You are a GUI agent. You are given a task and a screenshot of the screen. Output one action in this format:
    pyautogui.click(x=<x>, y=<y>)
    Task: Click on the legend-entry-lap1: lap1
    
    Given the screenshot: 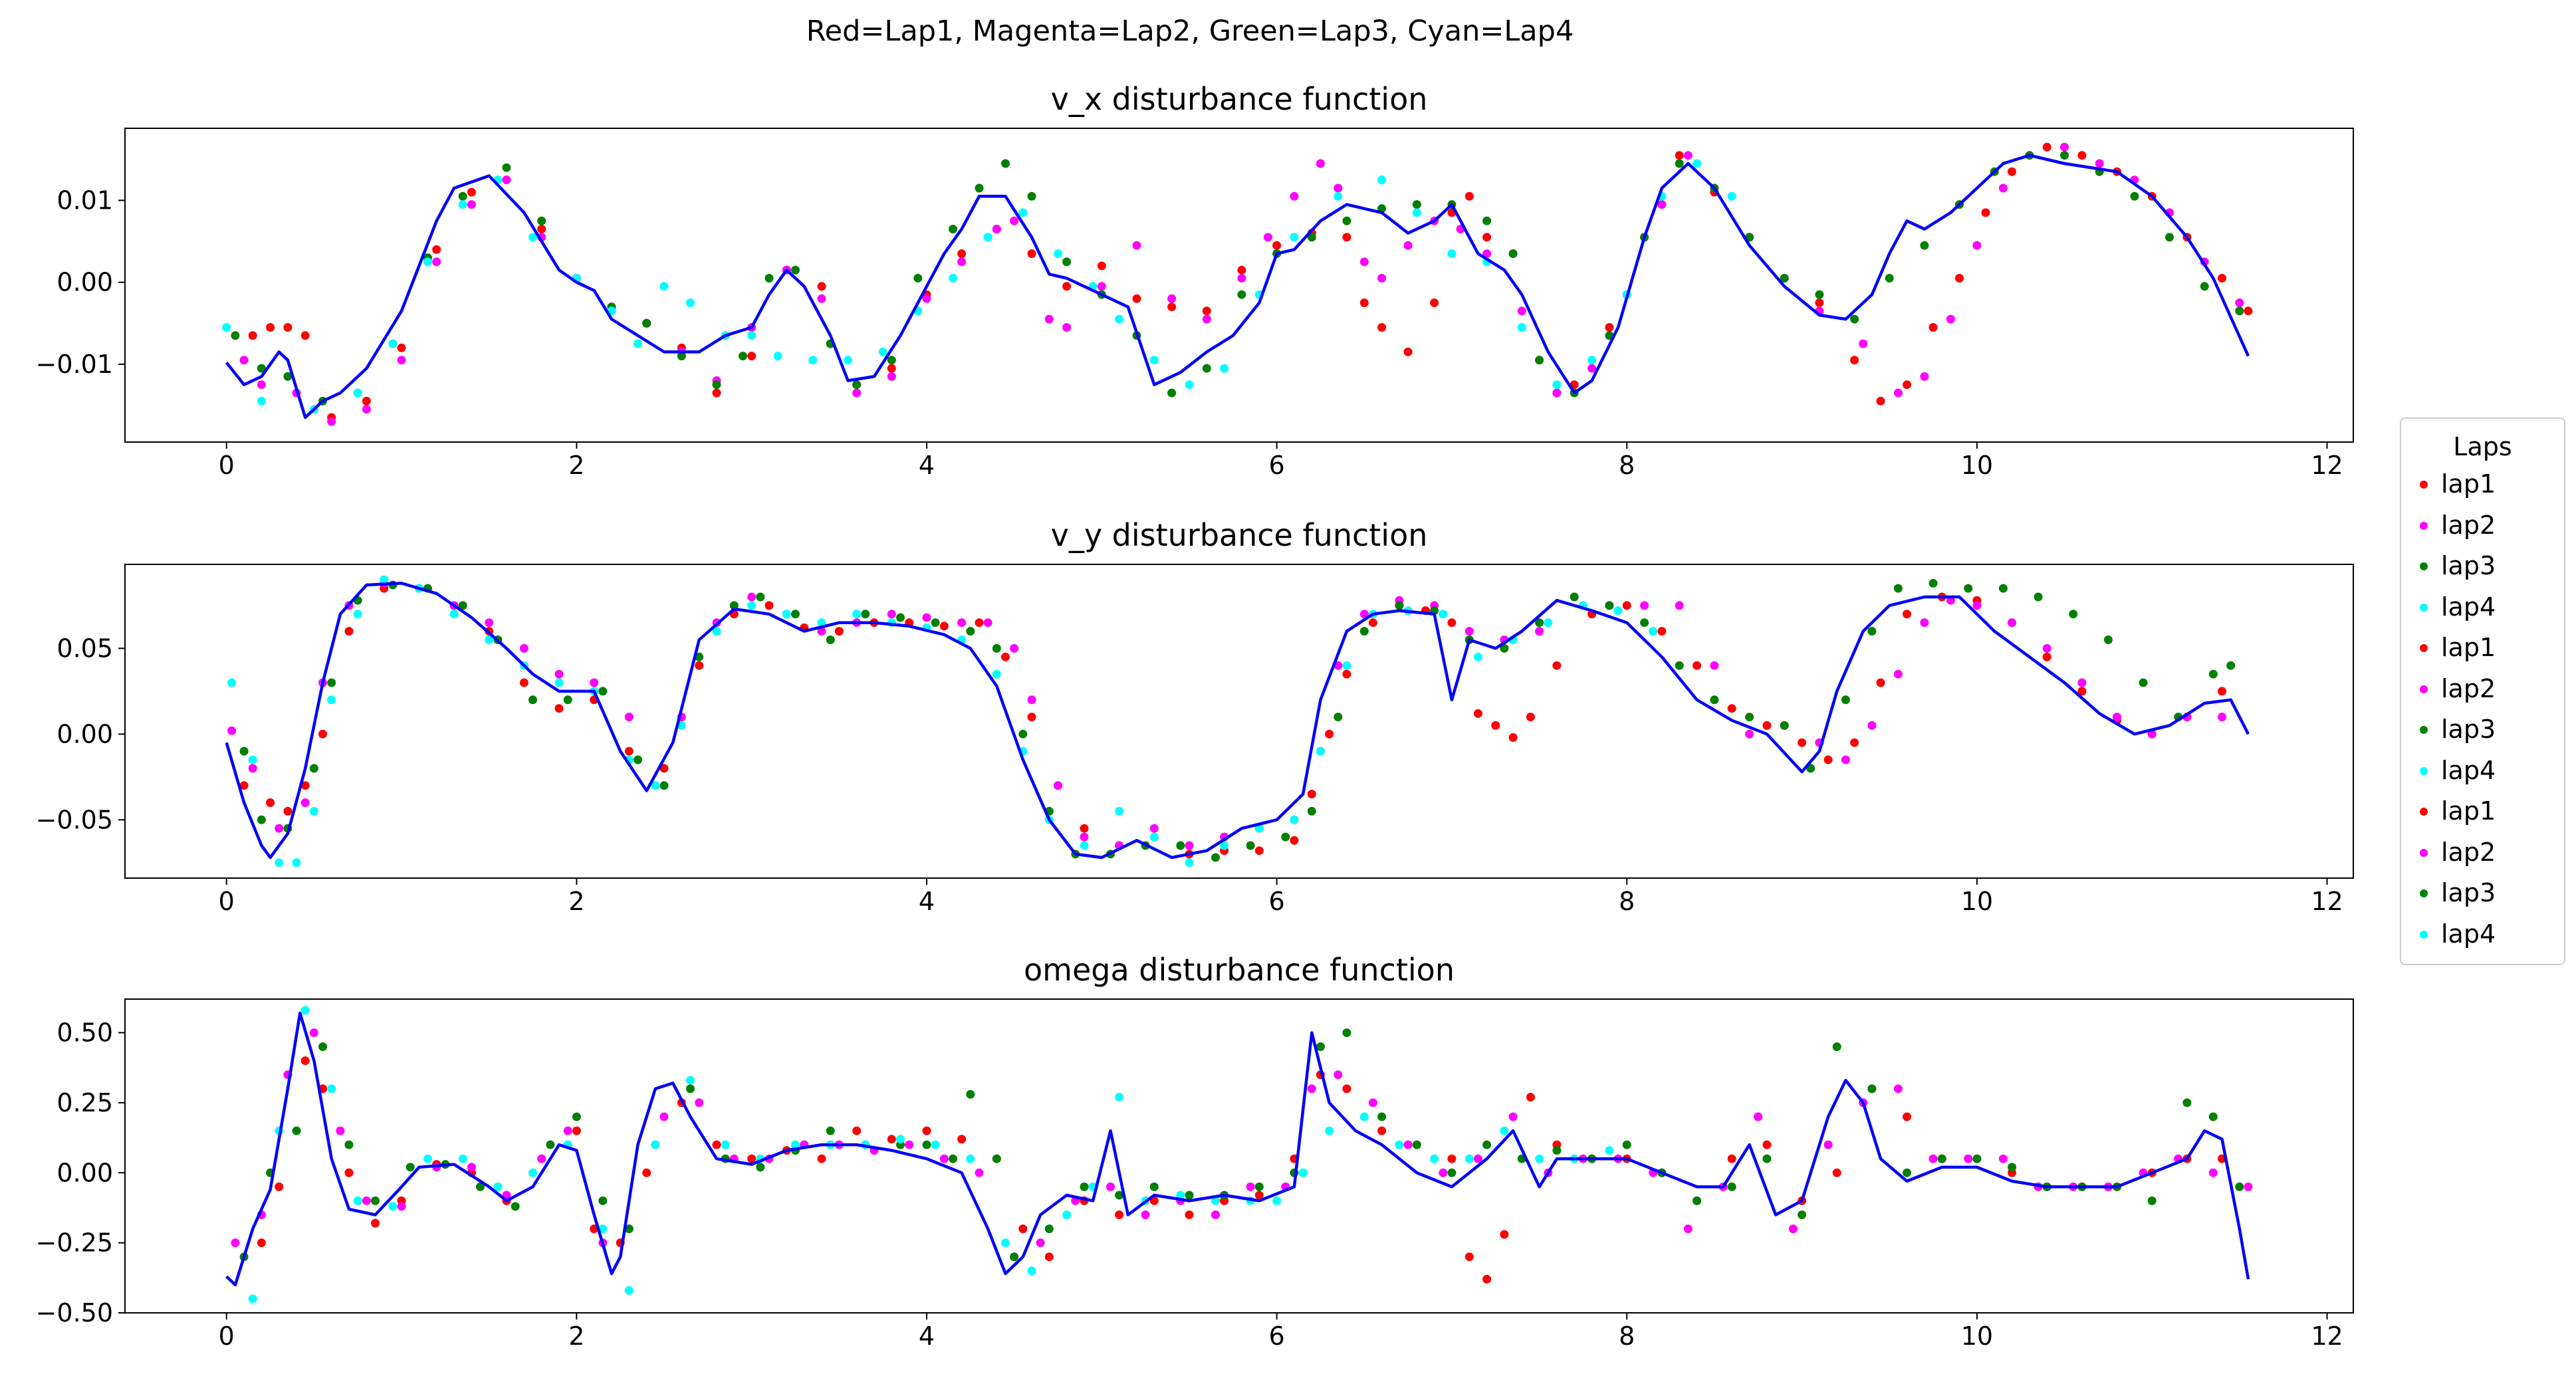 What is the action you would take?
    pyautogui.click(x=2458, y=647)
    